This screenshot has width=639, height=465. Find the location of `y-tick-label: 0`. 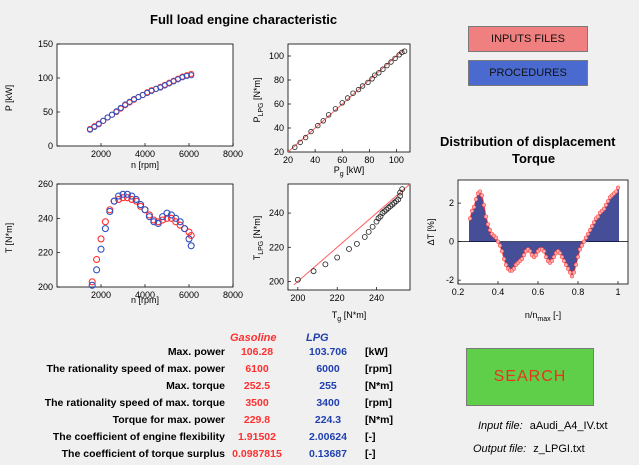

y-tick-label: 0 is located at coordinates (50, 146).